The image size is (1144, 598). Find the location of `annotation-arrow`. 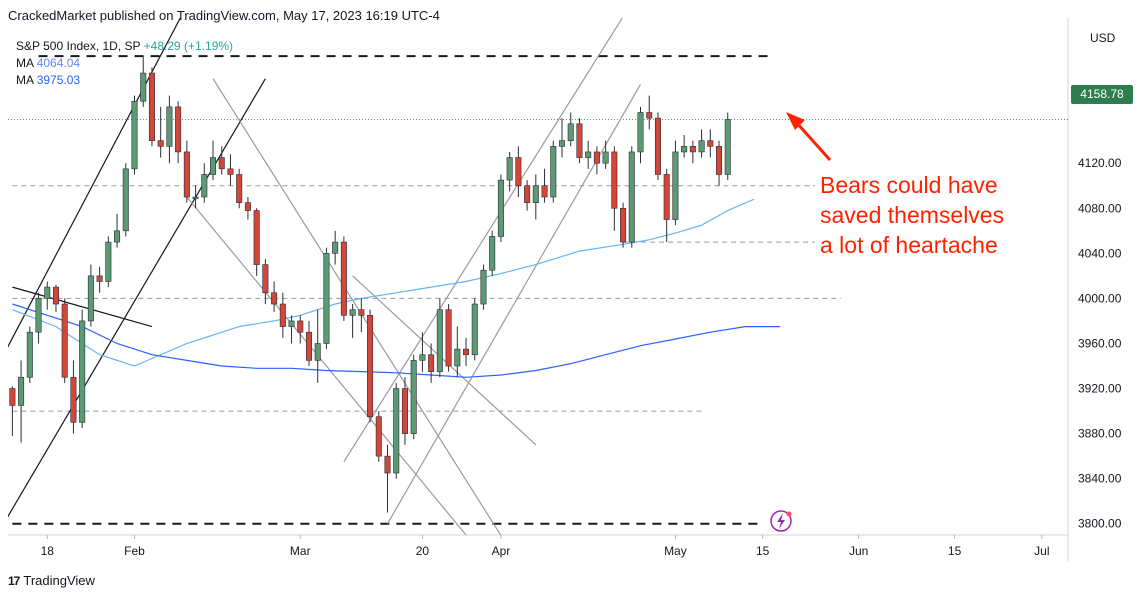

annotation-arrow is located at coordinates (813, 141).